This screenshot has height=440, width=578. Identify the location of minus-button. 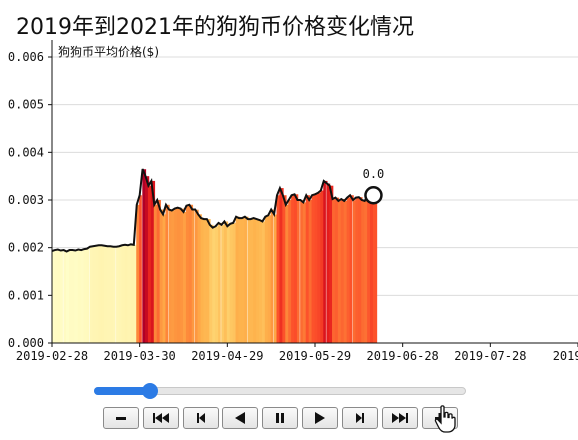
(121, 418).